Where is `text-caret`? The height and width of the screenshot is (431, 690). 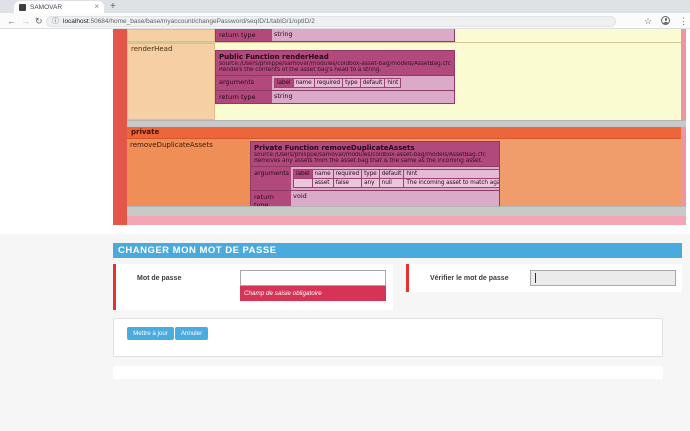 text-caret is located at coordinates (535, 278).